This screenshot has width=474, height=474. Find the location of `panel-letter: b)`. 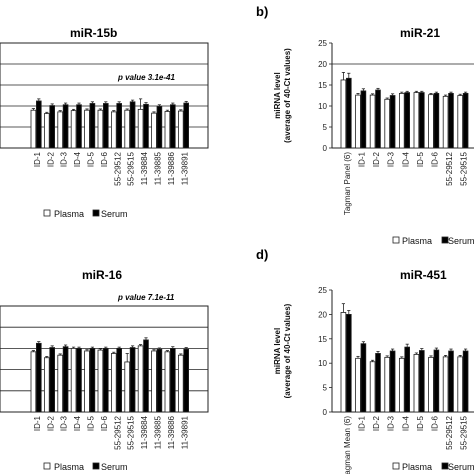

panel-letter: b) is located at coordinates (262, 11).